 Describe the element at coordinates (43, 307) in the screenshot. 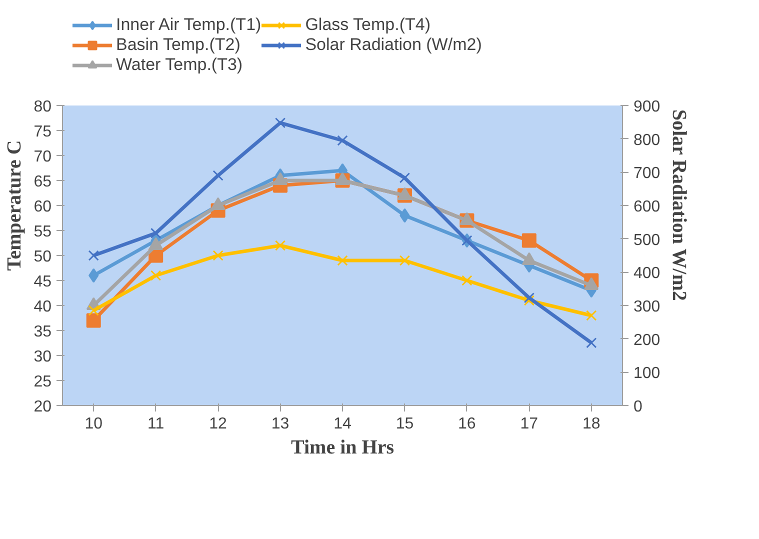

I see `y-tick-label: 40` at that location.